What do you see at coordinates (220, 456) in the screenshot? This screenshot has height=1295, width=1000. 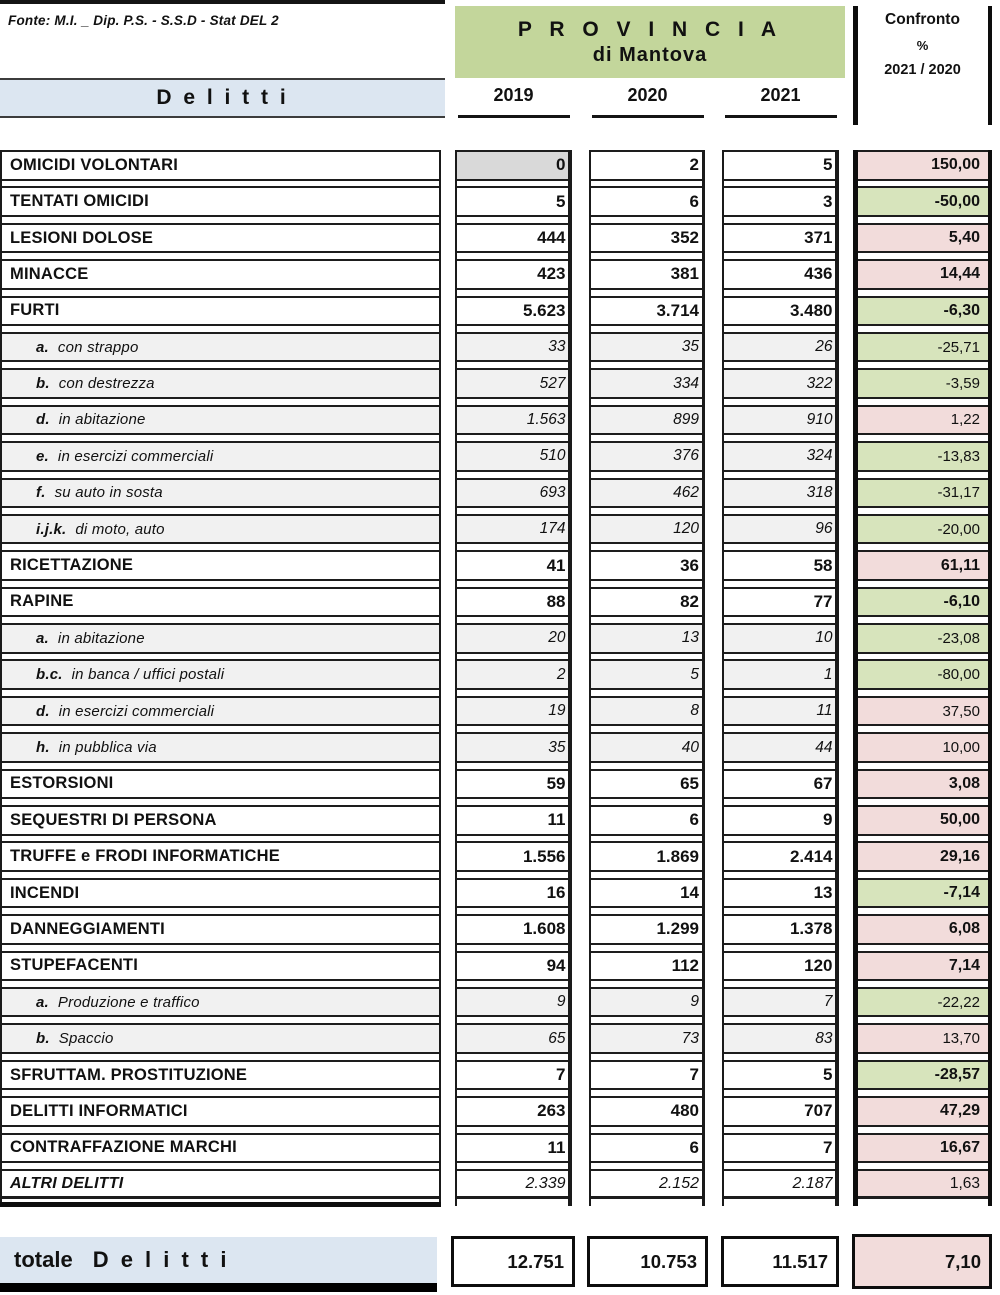 I see `row-label: e. in esercizi commerciali` at bounding box center [220, 456].